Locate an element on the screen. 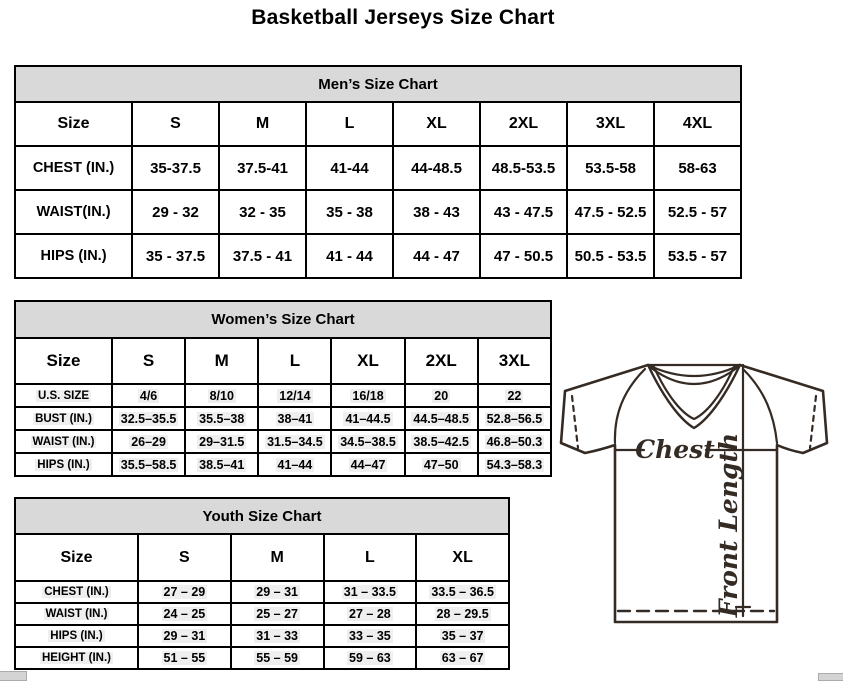 This screenshot has width=843, height=681. size-value: 31.5–34.5 is located at coordinates (295, 441).